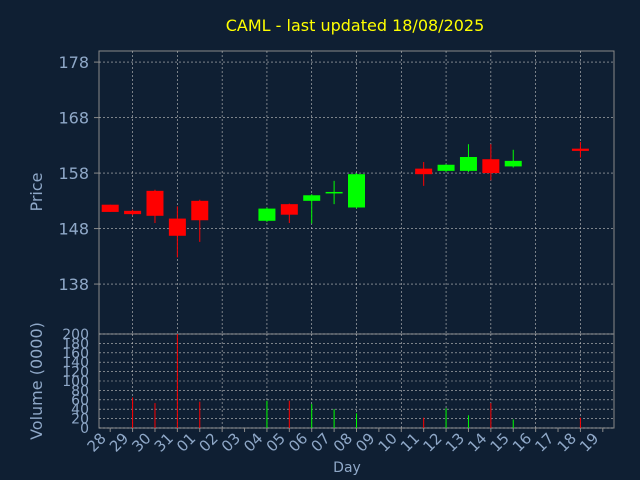 The image size is (640, 480). Describe the element at coordinates (73, 173) in the screenshot. I see `price-y-tick-label: 158` at that location.